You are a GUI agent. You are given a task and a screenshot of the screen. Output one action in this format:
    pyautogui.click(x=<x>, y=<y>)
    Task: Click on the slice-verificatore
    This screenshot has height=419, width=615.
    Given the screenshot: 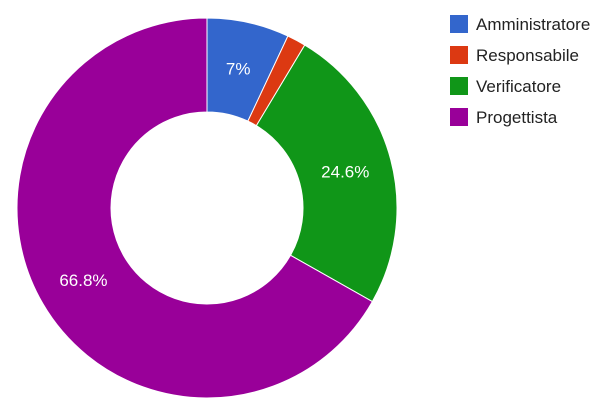 What is the action you would take?
    pyautogui.click(x=326, y=173)
    